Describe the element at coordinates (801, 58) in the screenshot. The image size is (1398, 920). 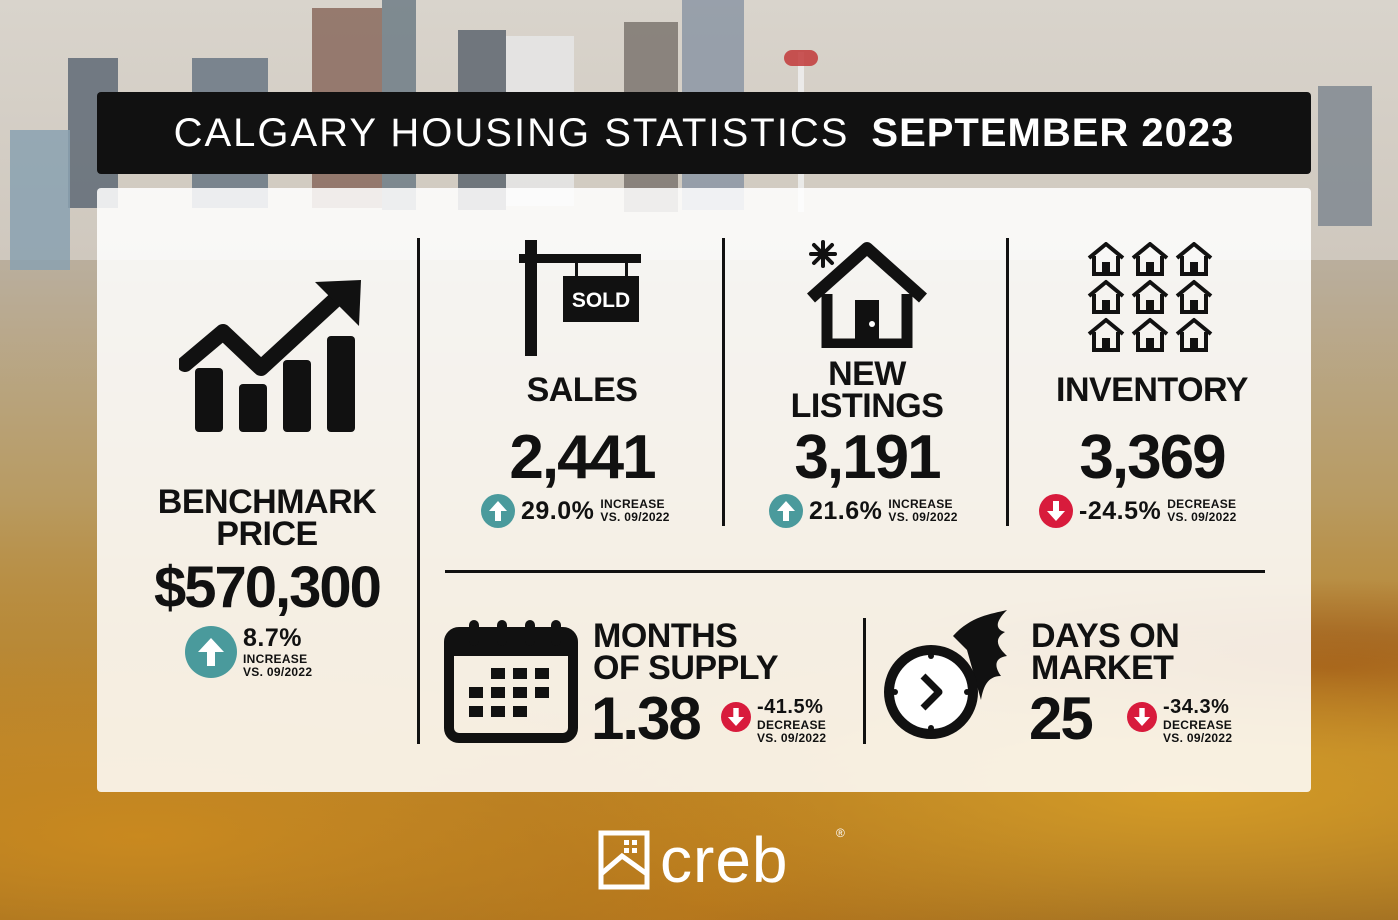
I see `tower-top` at that location.